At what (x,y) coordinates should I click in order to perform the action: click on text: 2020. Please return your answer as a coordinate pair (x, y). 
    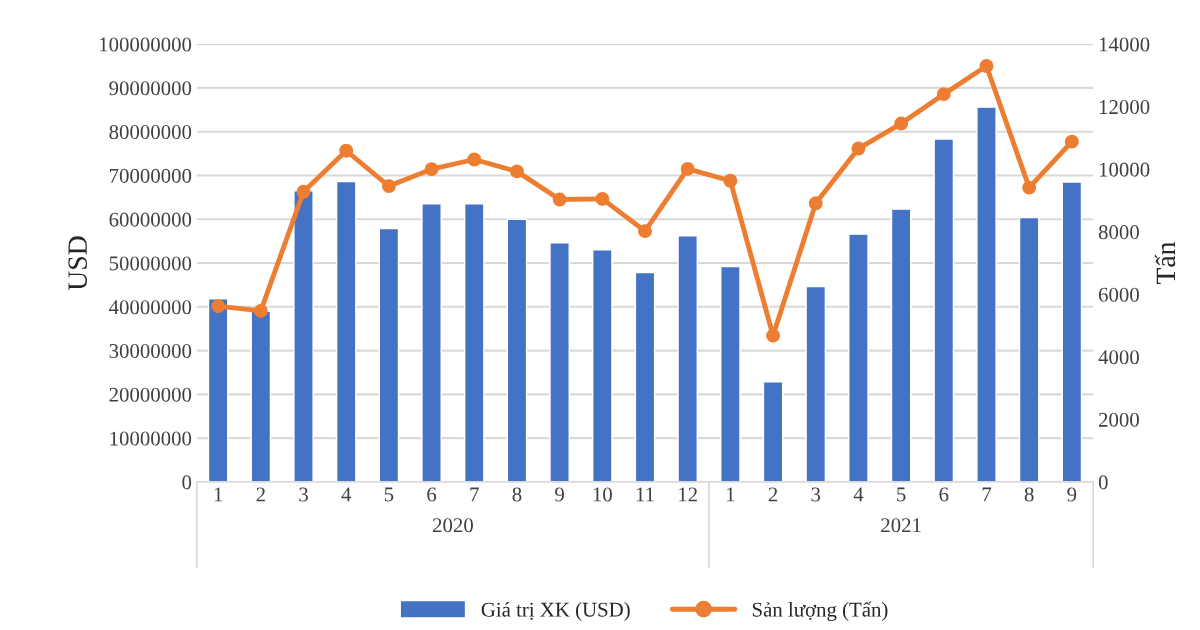
    Looking at the image, I should click on (453, 525).